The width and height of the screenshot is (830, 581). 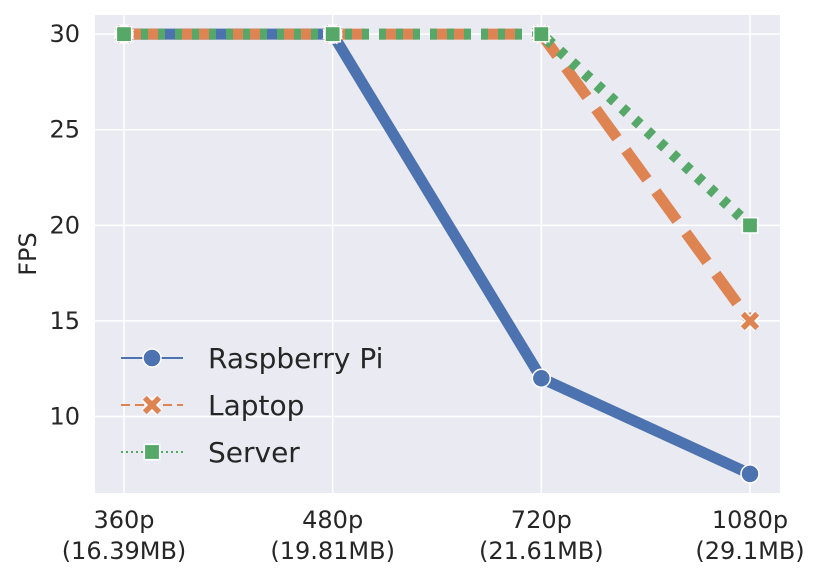 What do you see at coordinates (64, 130) in the screenshot?
I see `y-tick-label: 25` at bounding box center [64, 130].